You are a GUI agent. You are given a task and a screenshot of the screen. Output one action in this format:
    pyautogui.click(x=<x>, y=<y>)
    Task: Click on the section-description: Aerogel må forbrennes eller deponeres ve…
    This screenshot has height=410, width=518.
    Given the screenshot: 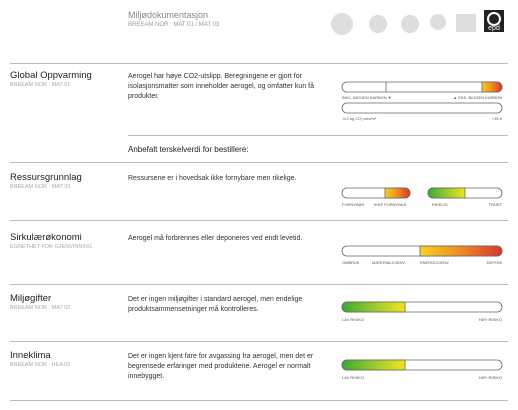 What is the action you would take?
    pyautogui.click(x=215, y=238)
    